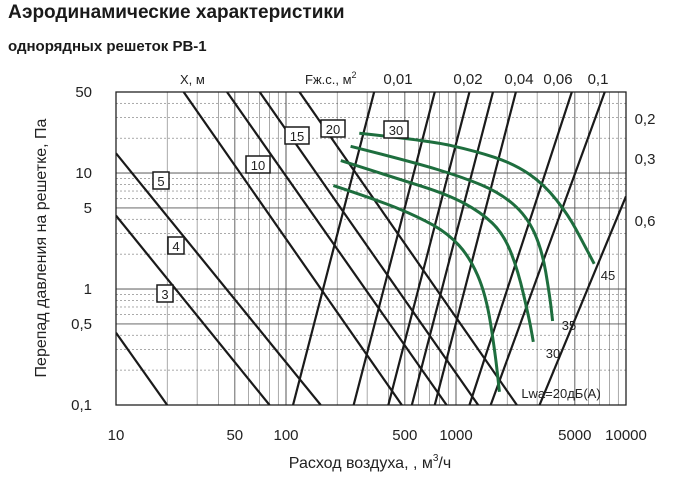 The image size is (700, 477). What do you see at coordinates (608, 275) in the screenshot?
I see `noise-curve-label: 45` at bounding box center [608, 275].